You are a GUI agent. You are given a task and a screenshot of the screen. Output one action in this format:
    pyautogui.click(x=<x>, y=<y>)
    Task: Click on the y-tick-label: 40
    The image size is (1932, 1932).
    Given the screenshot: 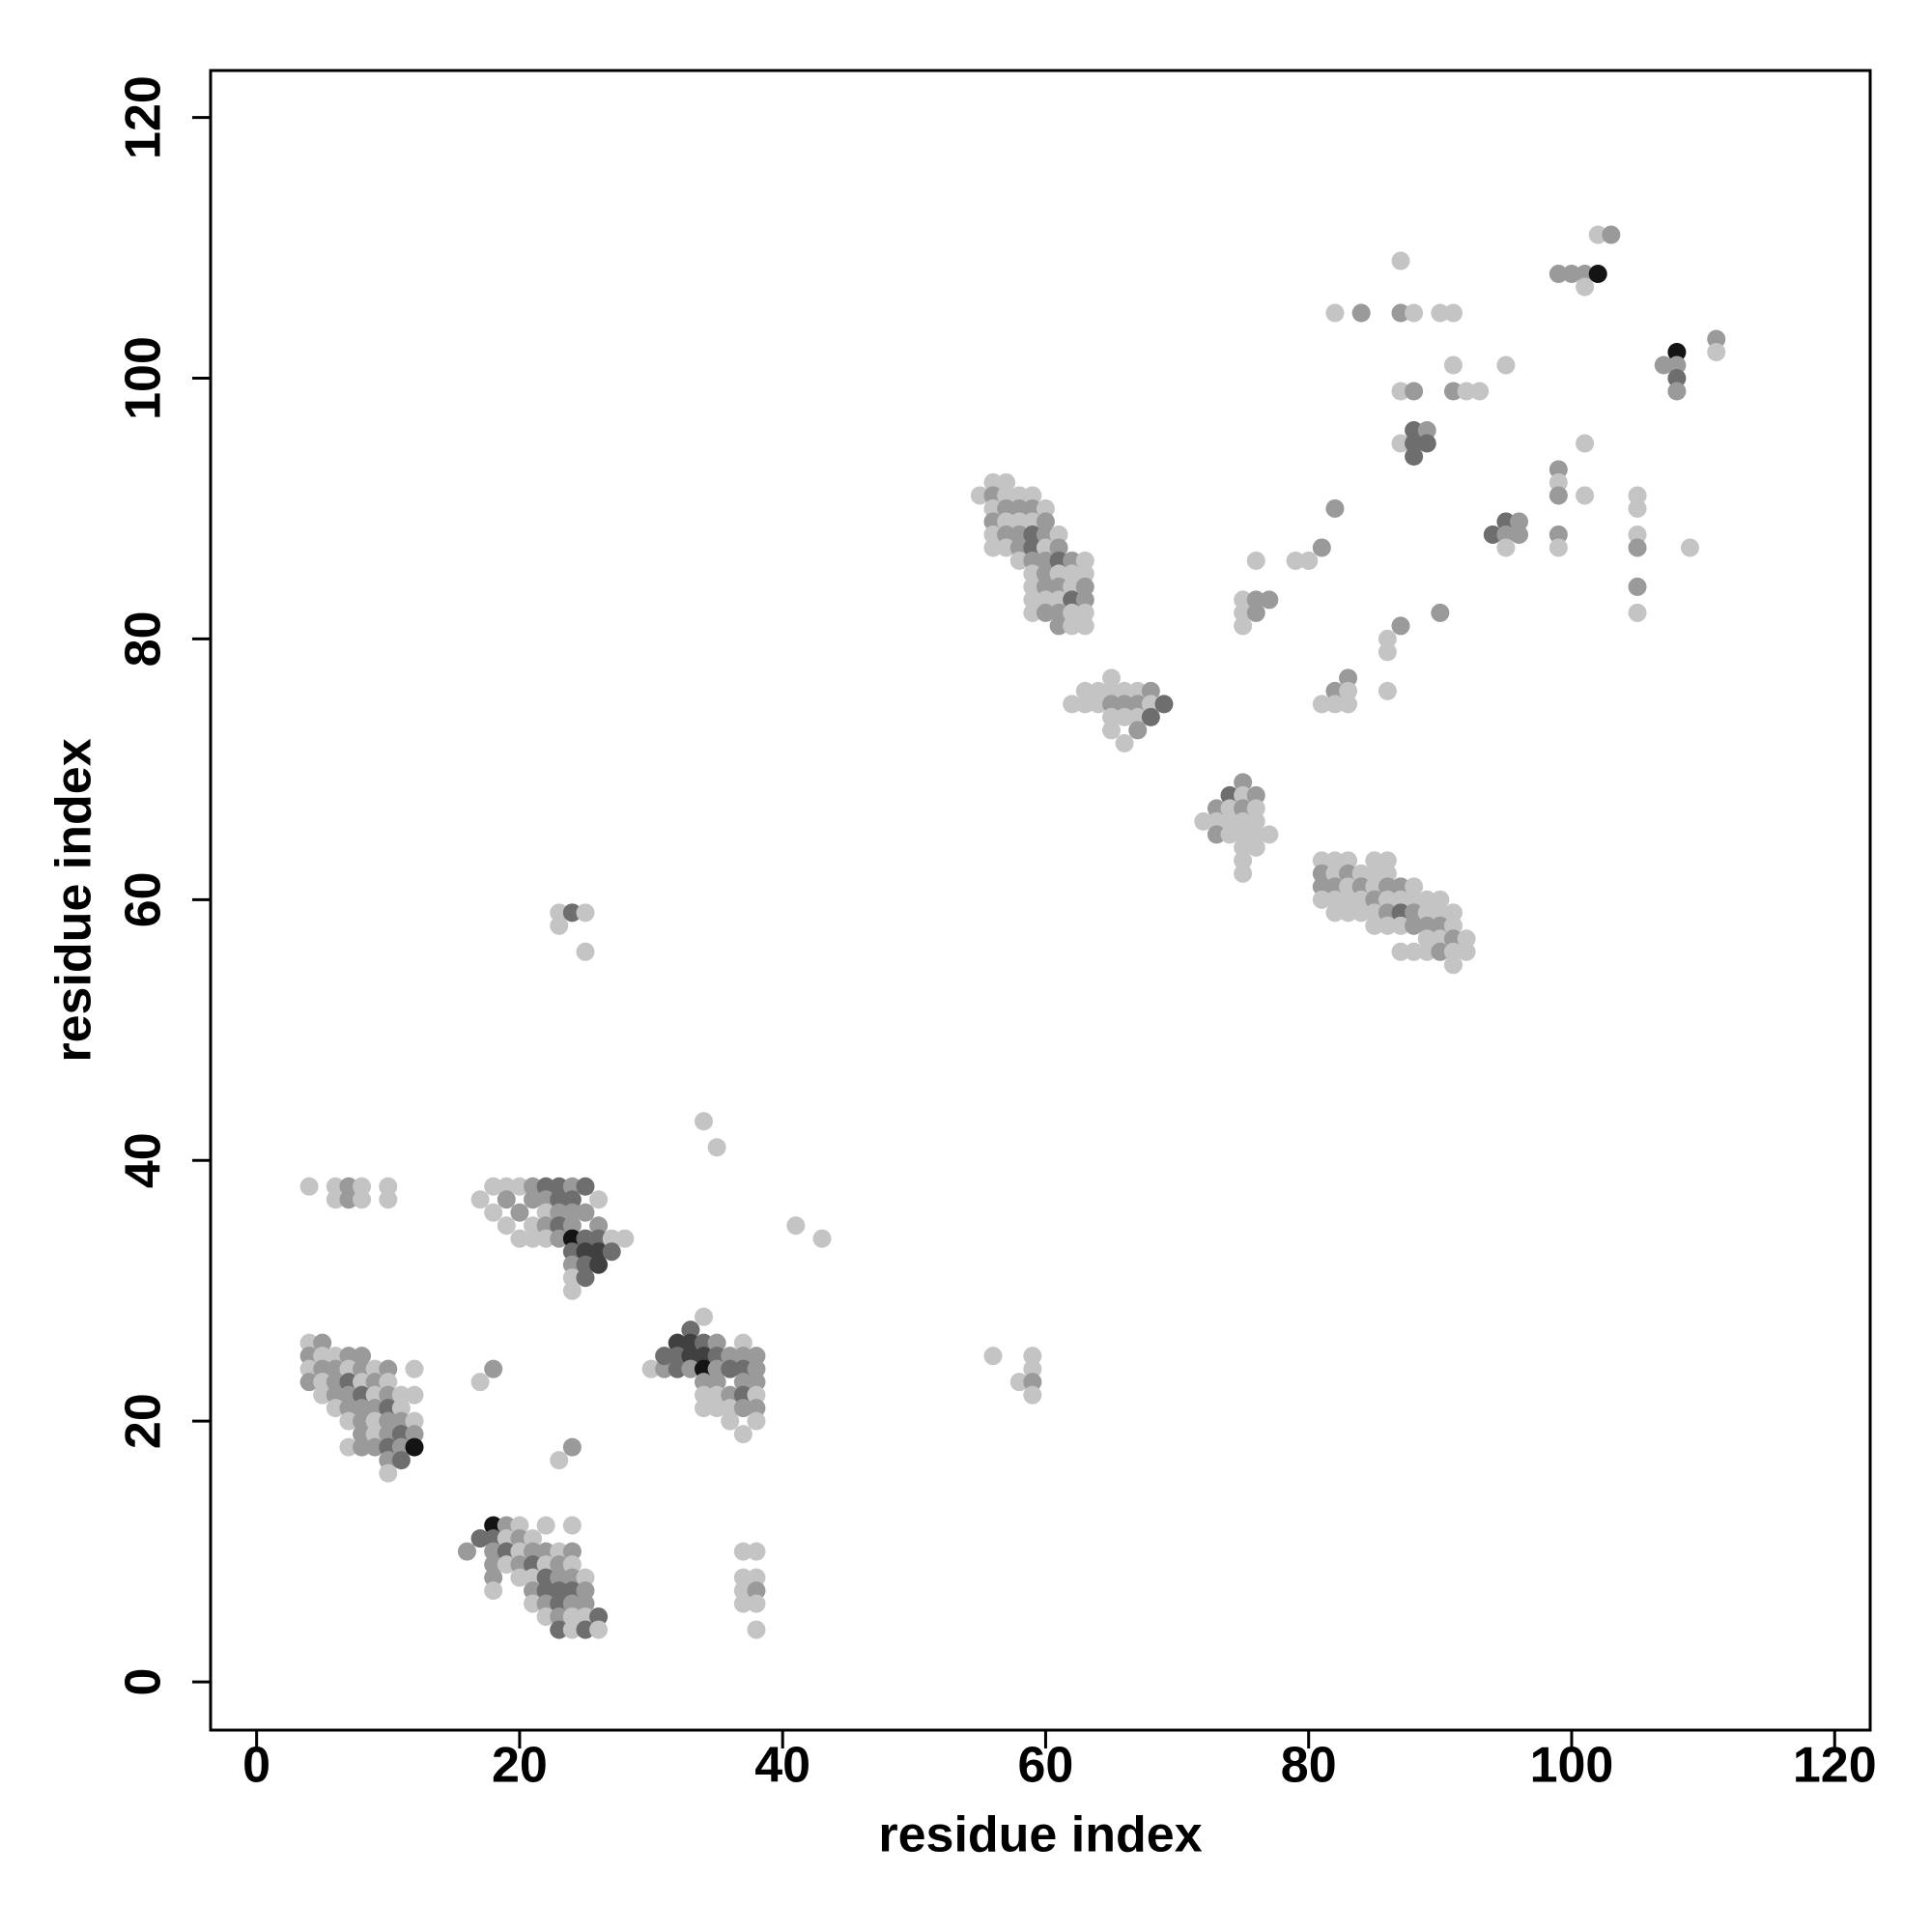 What is the action you would take?
    pyautogui.click(x=144, y=1160)
    